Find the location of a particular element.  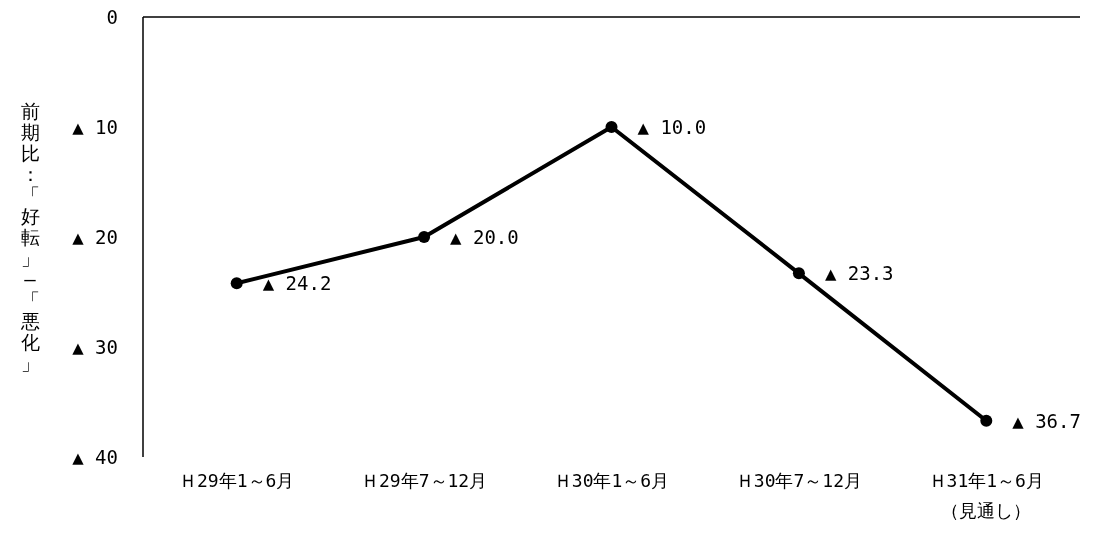

data-label: ▲ 23.3 is located at coordinates (859, 273).